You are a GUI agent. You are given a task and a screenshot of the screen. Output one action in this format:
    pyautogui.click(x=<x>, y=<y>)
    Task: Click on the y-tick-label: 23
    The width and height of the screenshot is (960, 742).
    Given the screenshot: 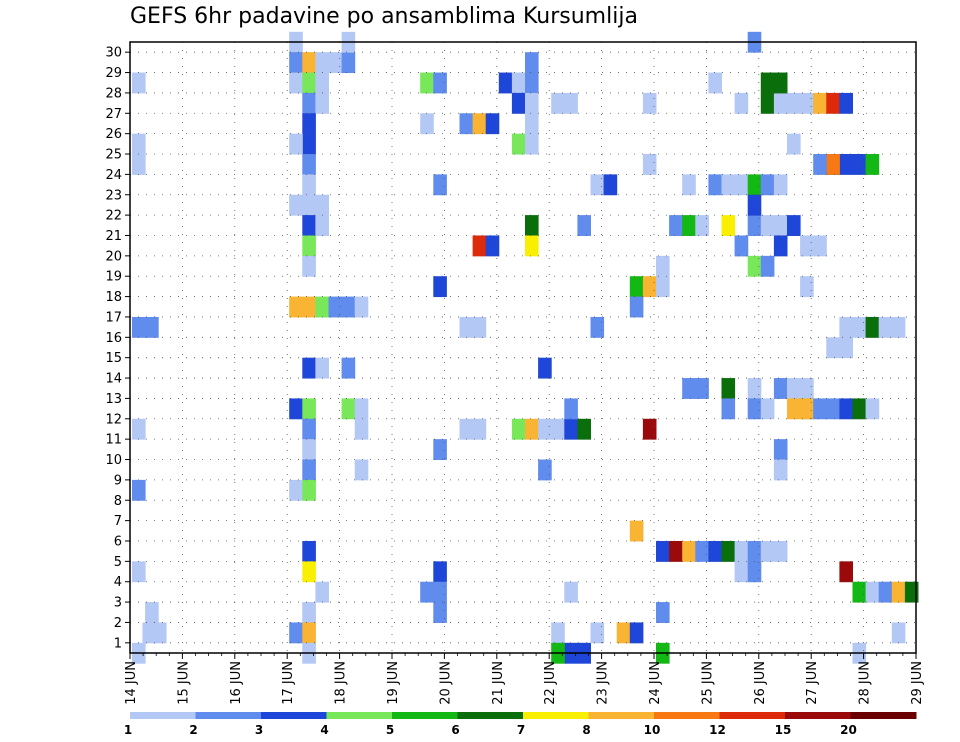 What is the action you would take?
    pyautogui.click(x=113, y=195)
    